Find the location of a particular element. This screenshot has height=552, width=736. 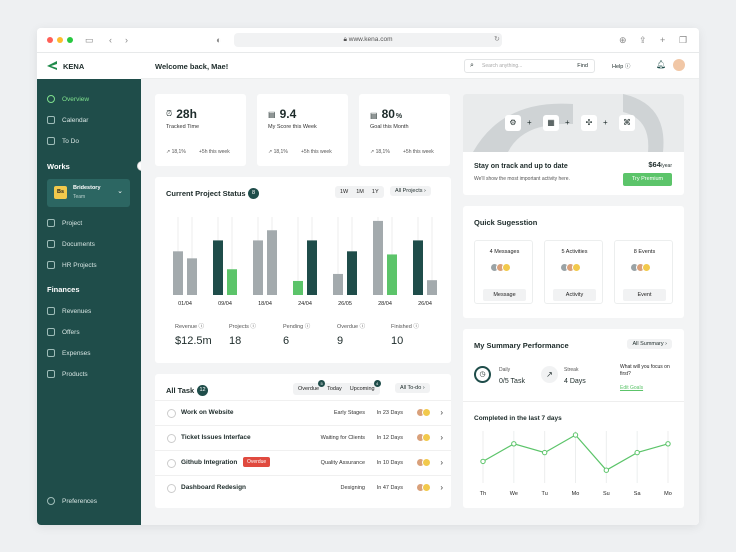

sidebar-item-revenues: Revenues is located at coordinates (69, 311).